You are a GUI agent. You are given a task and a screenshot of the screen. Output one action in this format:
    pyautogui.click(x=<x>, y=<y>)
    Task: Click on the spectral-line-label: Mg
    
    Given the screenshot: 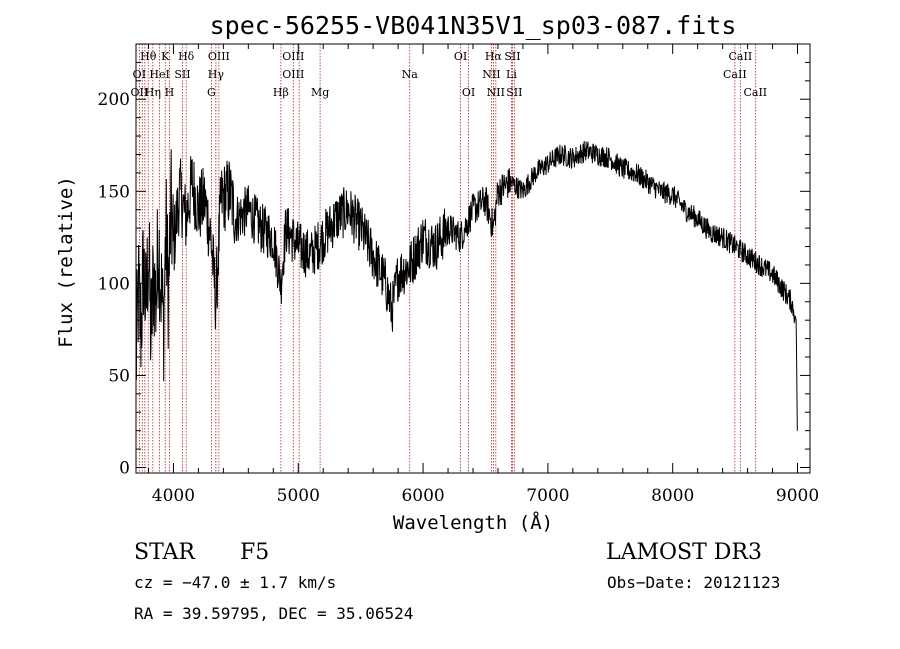 What is the action you would take?
    pyautogui.click(x=320, y=92)
    